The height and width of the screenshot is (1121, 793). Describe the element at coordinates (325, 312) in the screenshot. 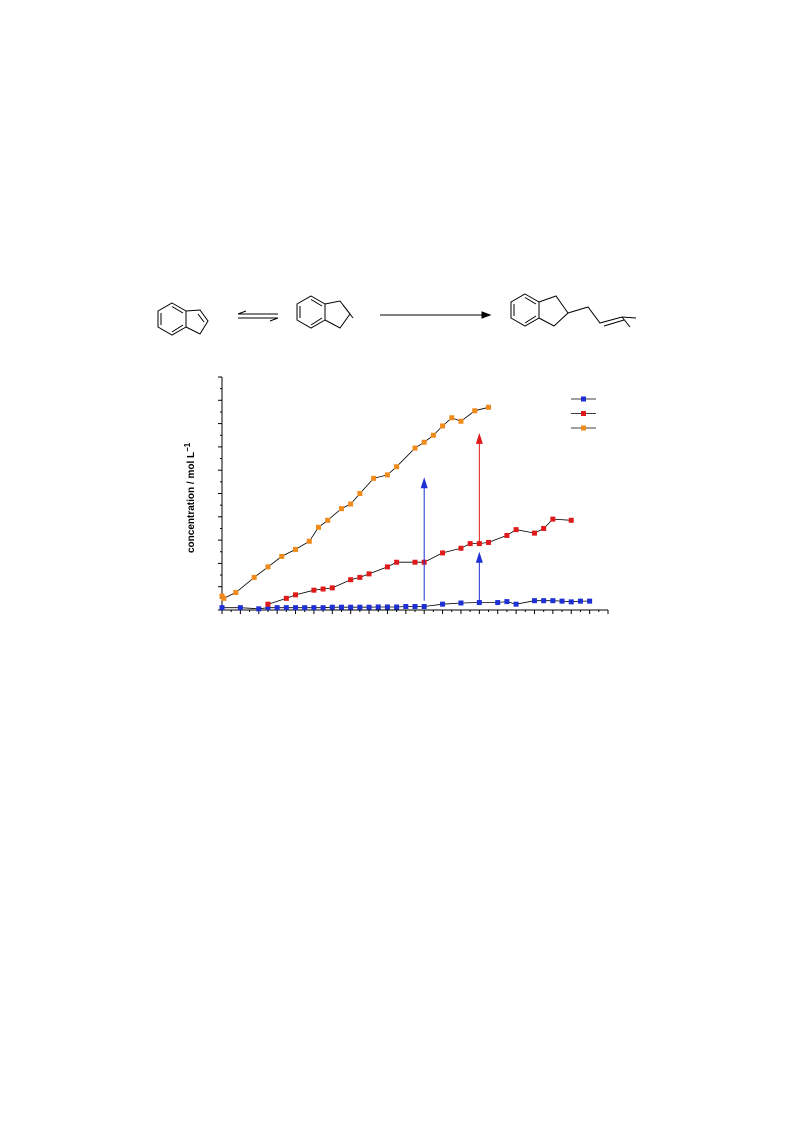

I see `molecule-indene-like` at that location.